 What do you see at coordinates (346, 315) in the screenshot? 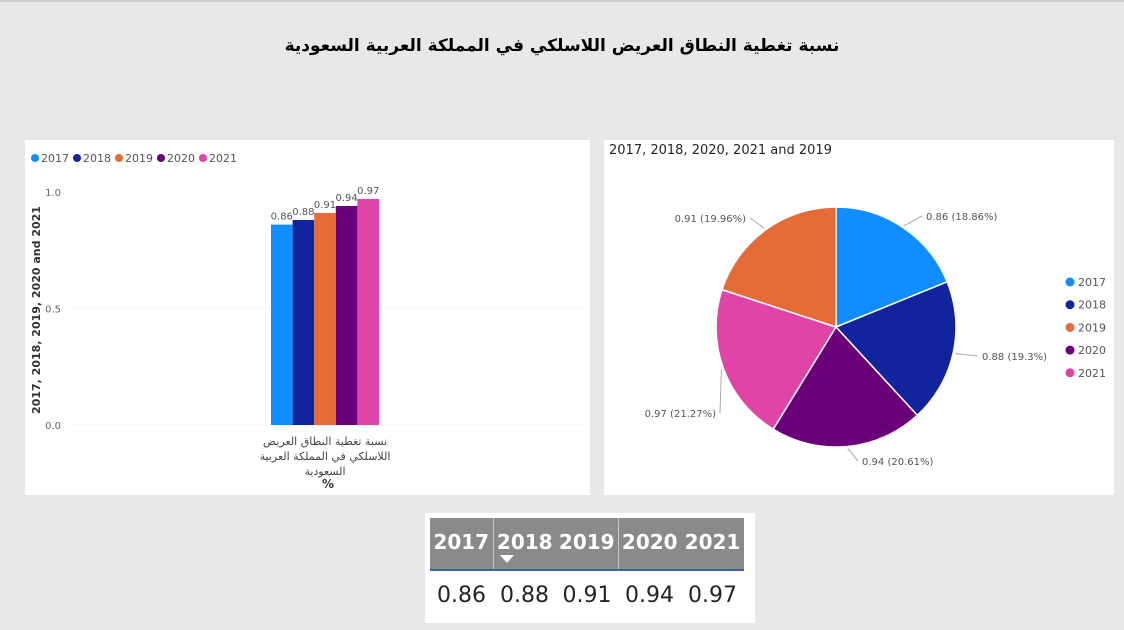
I see `bar-2020` at bounding box center [346, 315].